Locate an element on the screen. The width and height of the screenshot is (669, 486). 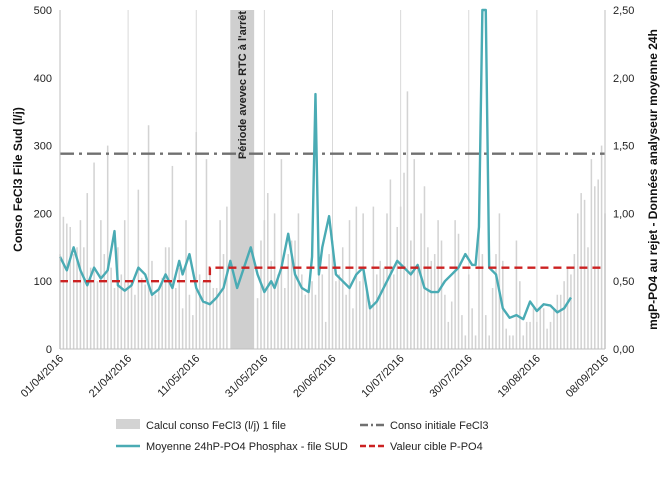
right-tick-label: 1,00 is located at coordinates (623, 214).